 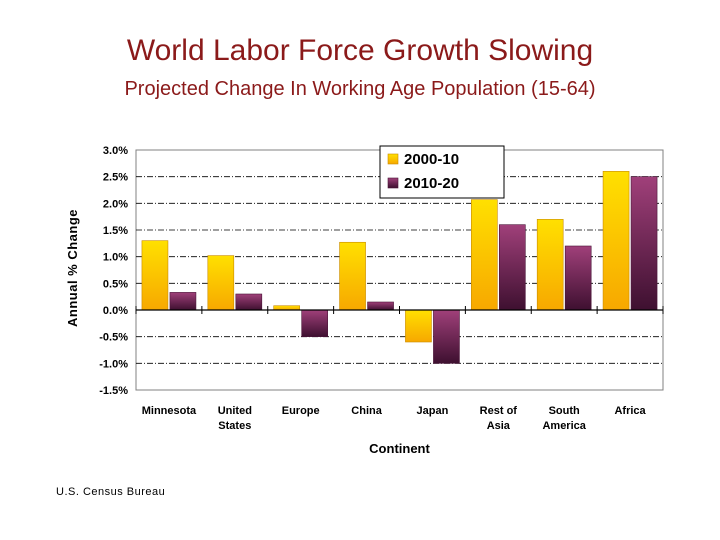 I want to click on bar-2010-20-africa, so click(x=644, y=243).